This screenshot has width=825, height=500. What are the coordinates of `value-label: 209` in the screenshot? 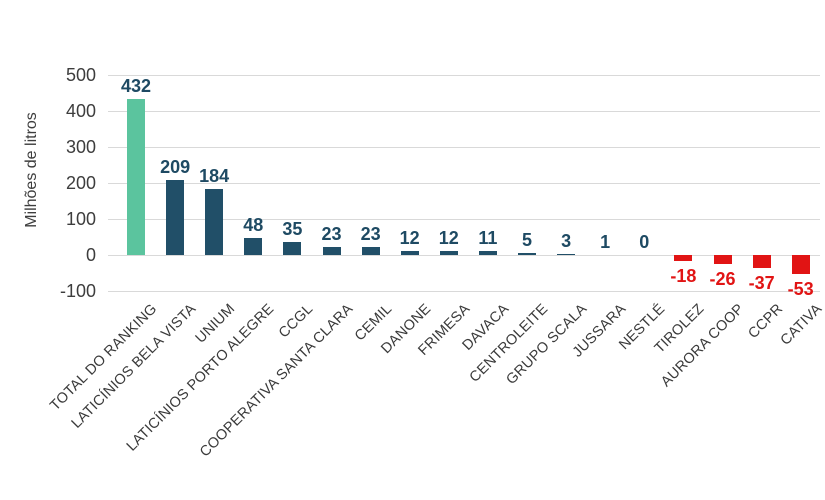 It's located at (175, 166).